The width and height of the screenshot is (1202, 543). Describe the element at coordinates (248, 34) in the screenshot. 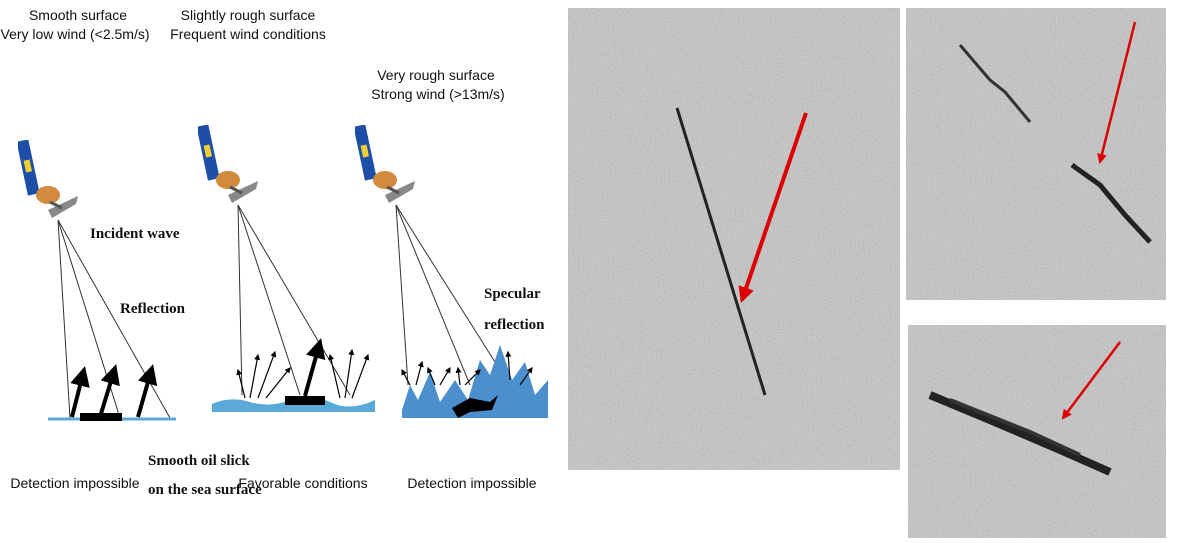

I see `heading: Frequent wind conditions` at that location.